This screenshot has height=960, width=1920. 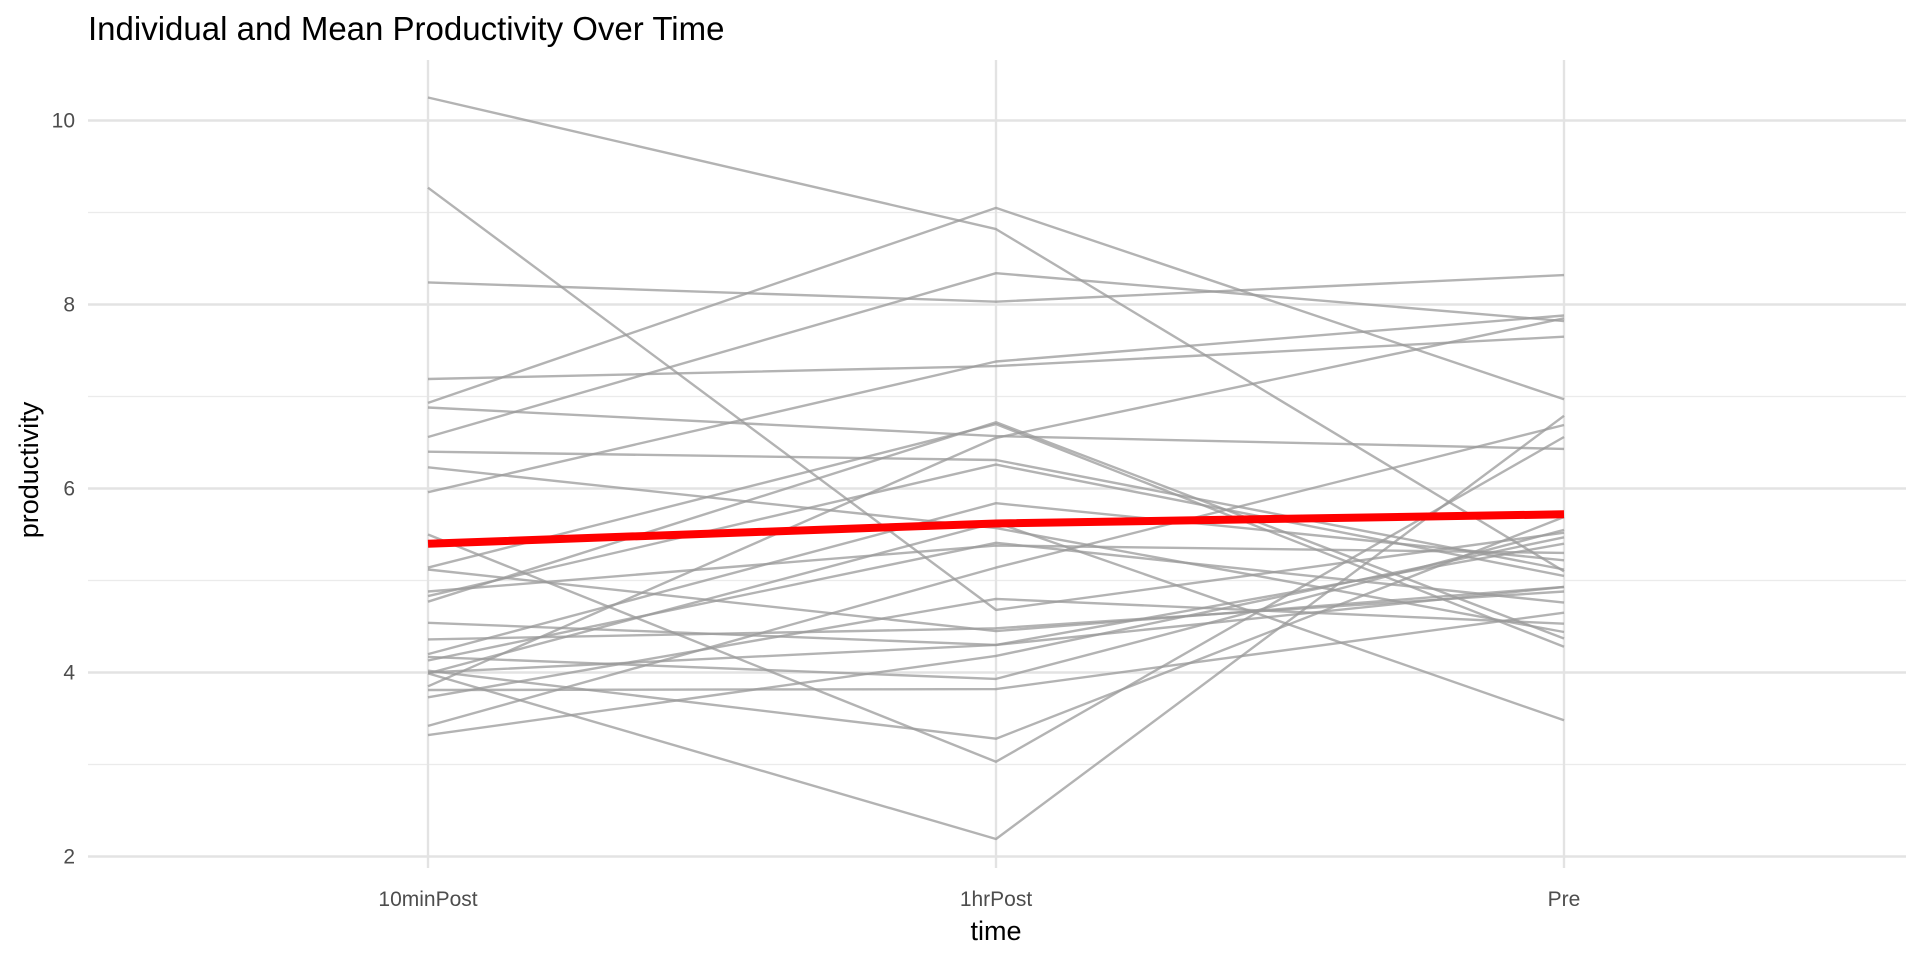 What do you see at coordinates (69, 489) in the screenshot?
I see `y-tick-label: 6` at bounding box center [69, 489].